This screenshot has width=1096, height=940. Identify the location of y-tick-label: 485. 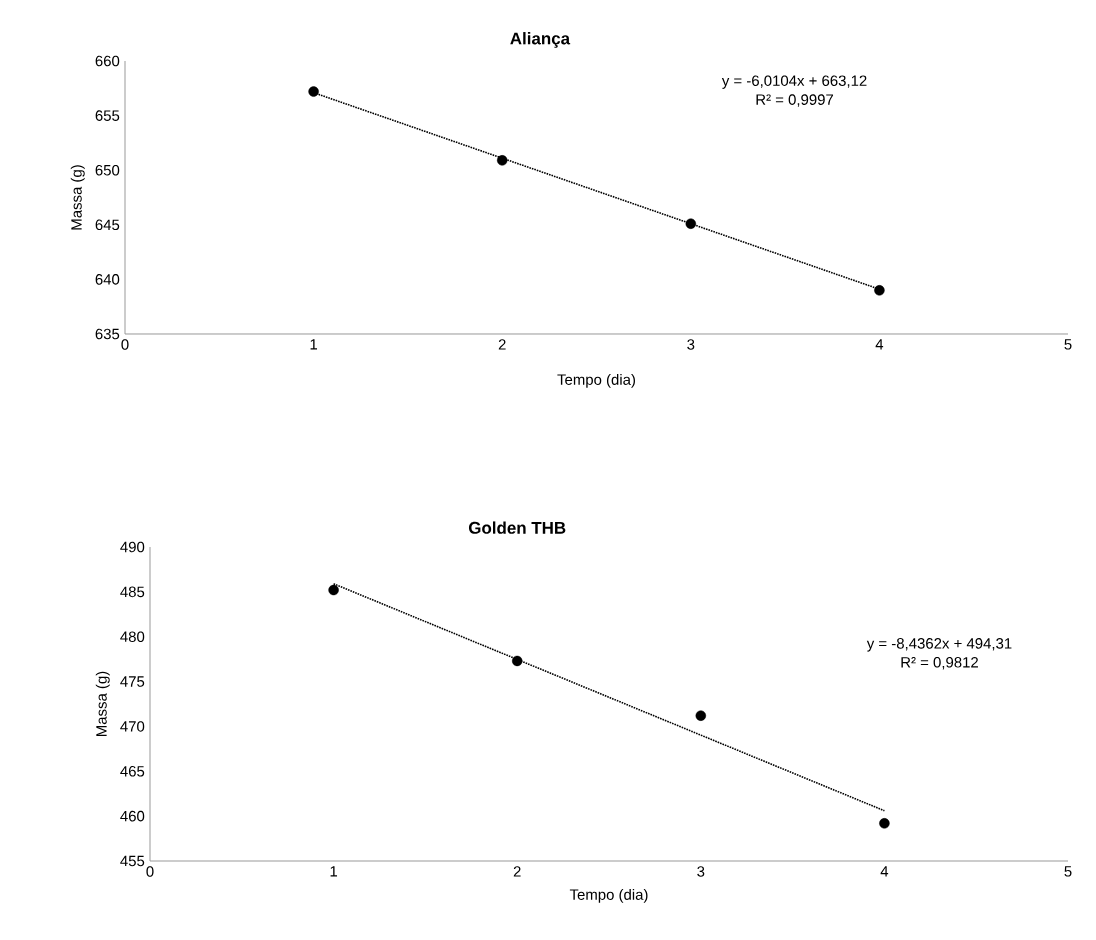
(132, 592).